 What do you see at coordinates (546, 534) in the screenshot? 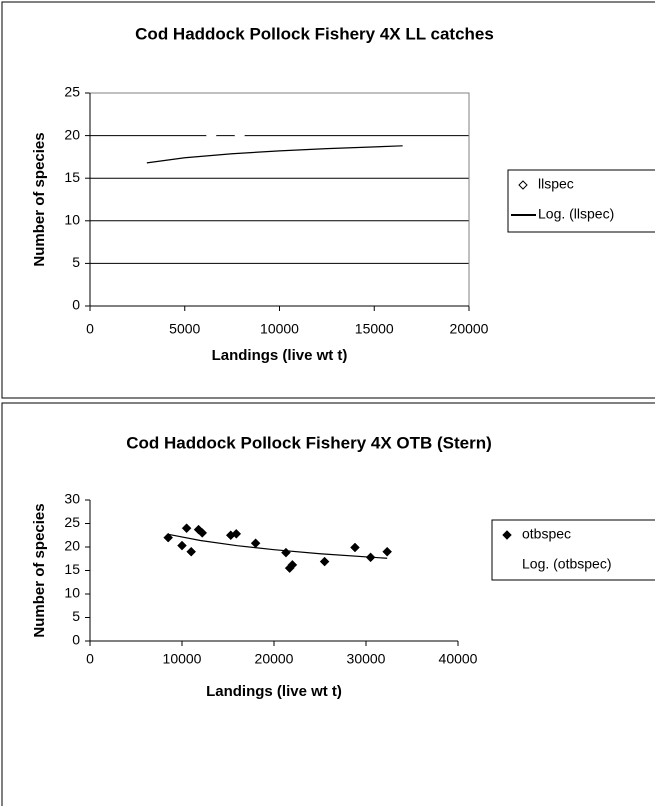
I see `legend-label: otbspec` at bounding box center [546, 534].